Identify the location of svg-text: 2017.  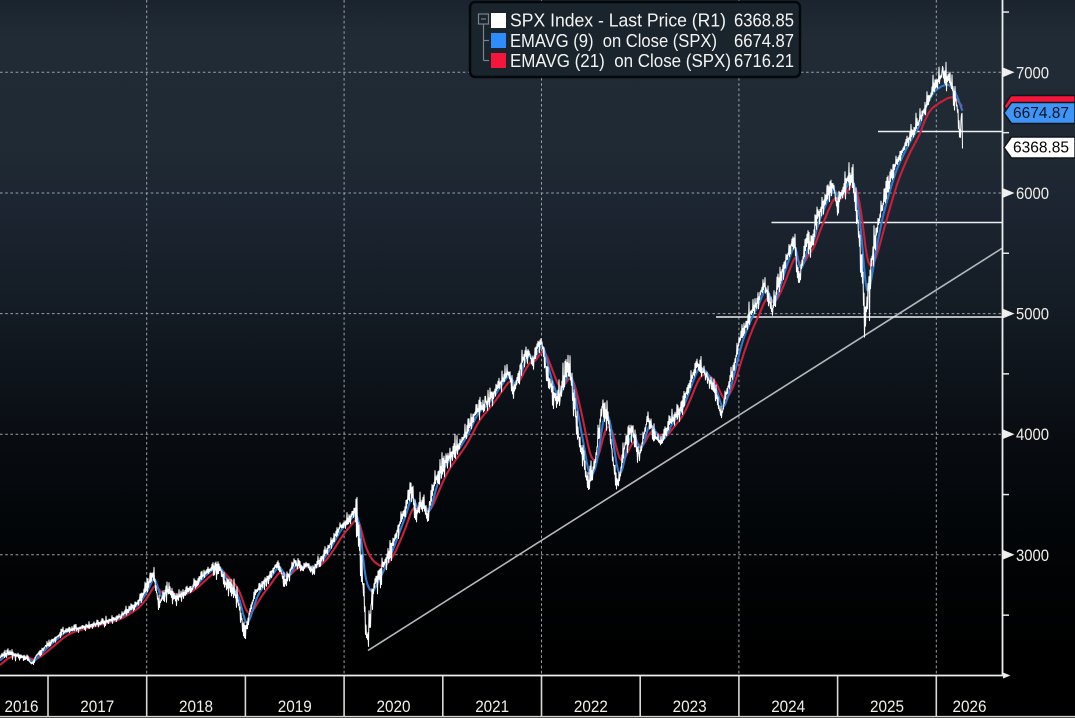
(97, 706).